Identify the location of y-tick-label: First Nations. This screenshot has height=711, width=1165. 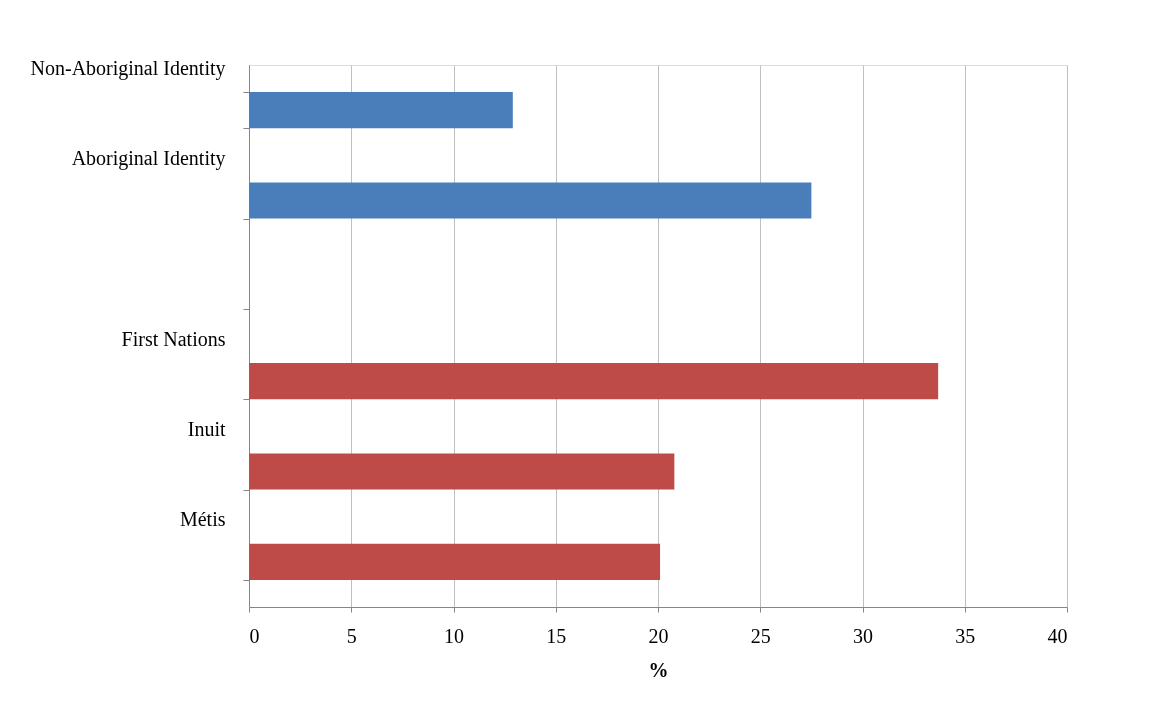
(173, 338).